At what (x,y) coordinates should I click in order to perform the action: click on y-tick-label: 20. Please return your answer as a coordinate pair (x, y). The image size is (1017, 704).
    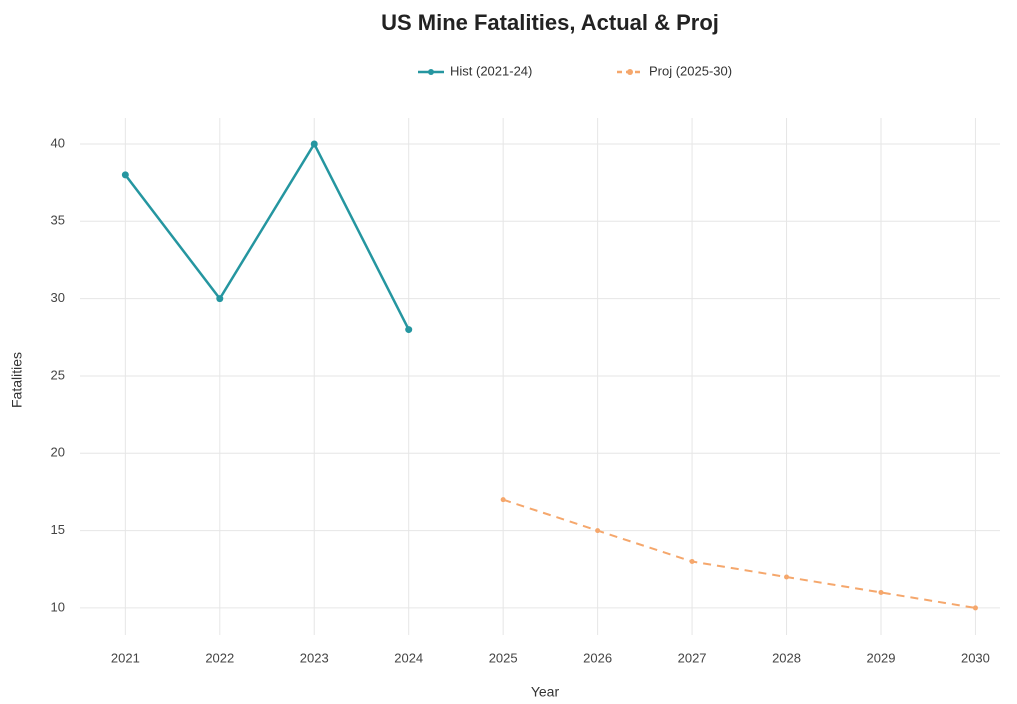
    Looking at the image, I should click on (58, 452).